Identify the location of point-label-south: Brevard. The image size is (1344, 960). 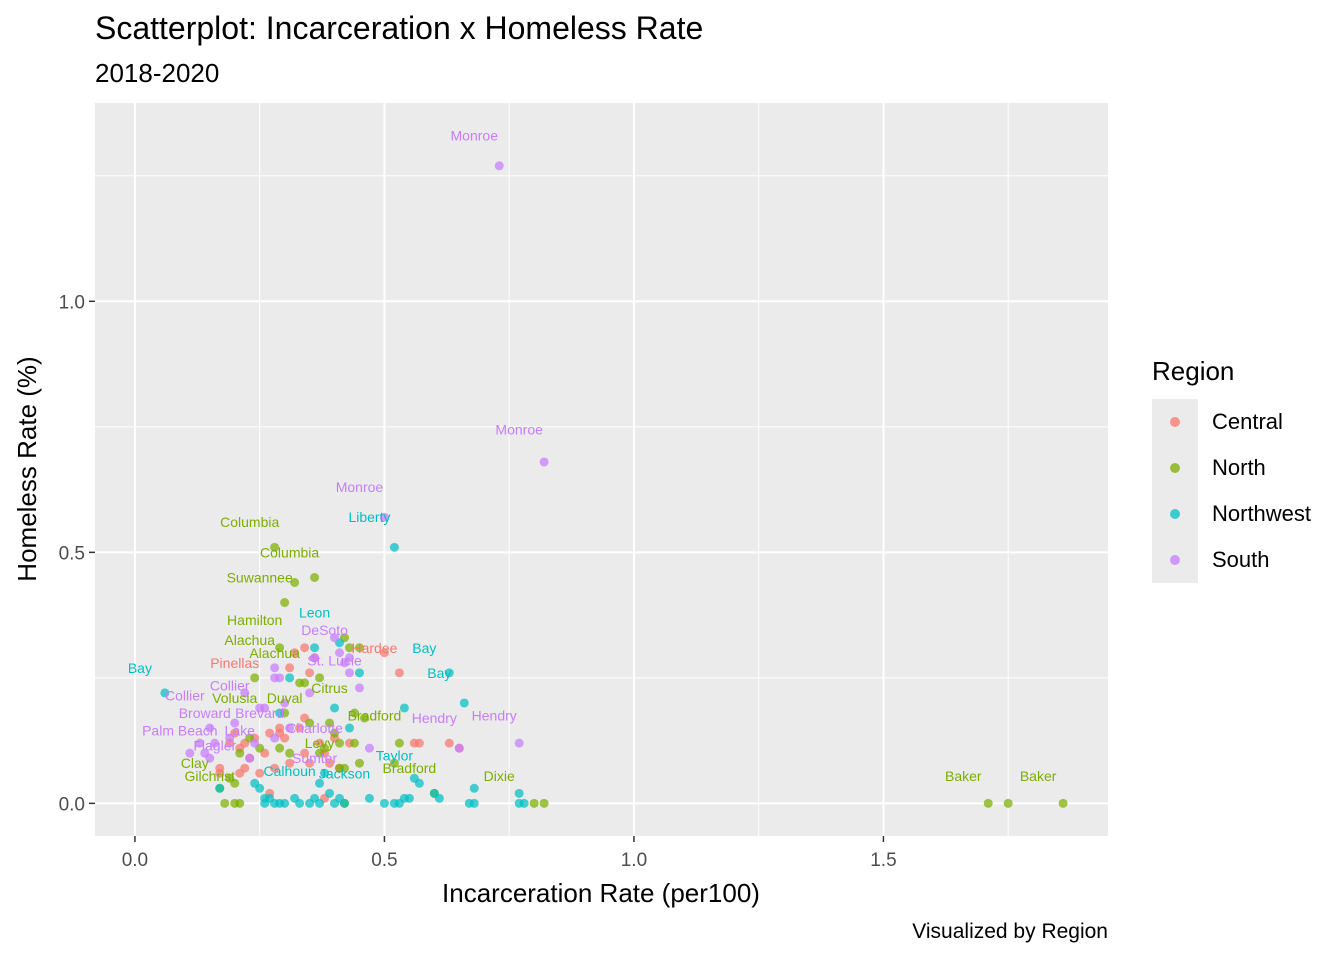
(259, 713).